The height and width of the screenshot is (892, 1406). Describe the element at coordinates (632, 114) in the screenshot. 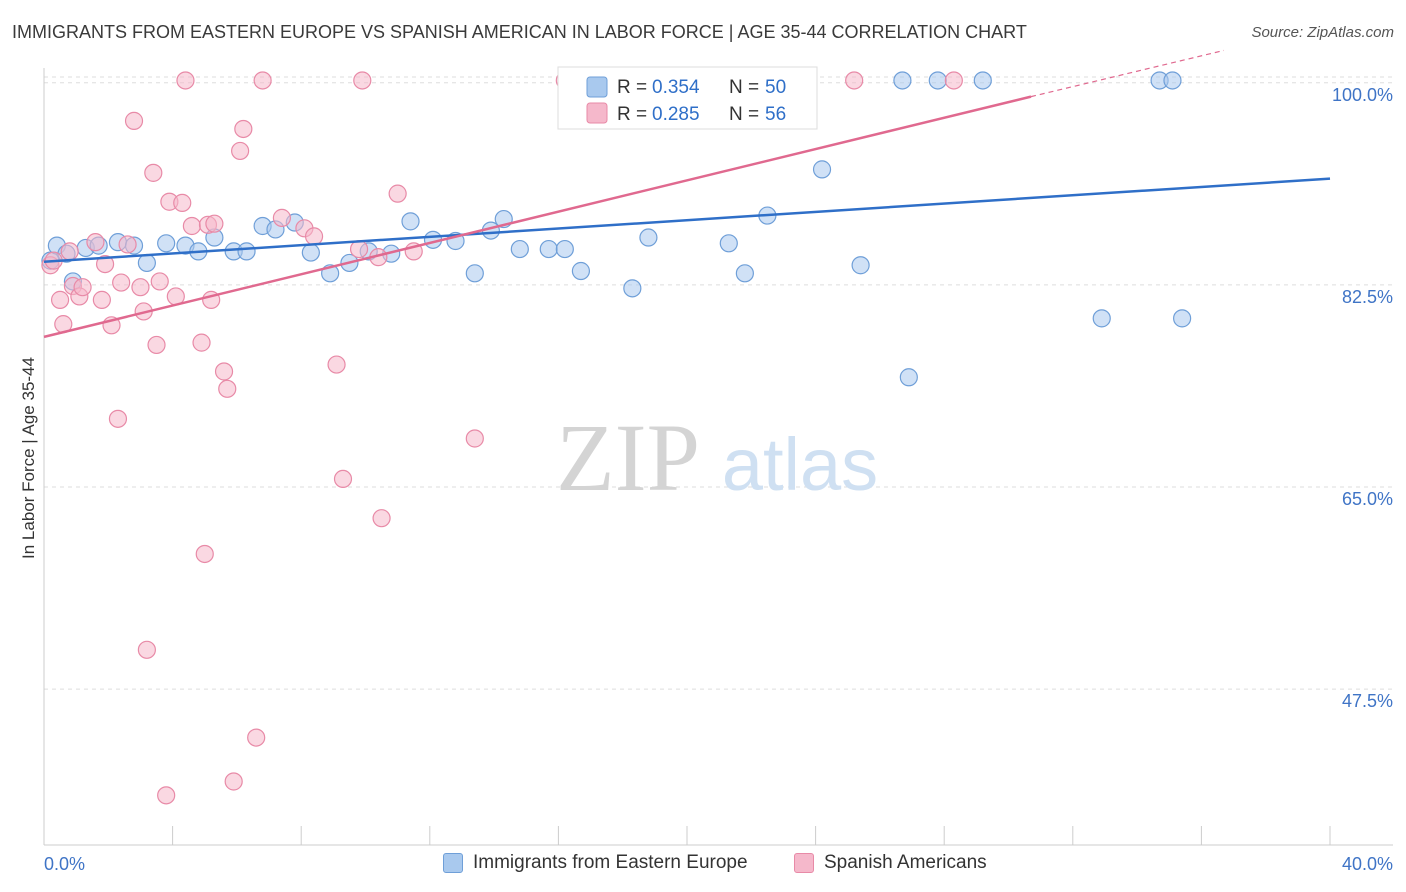

I see `legend-r-label-2: R =` at that location.